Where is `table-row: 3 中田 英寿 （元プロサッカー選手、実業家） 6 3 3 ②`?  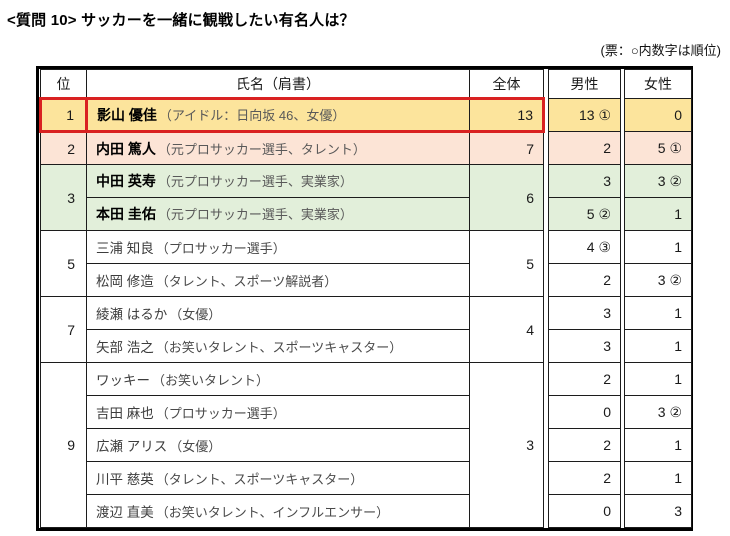 table-row: 3 中田 英寿 （元プロサッカー選手、実業家） 6 3 3 ② is located at coordinates (366, 197).